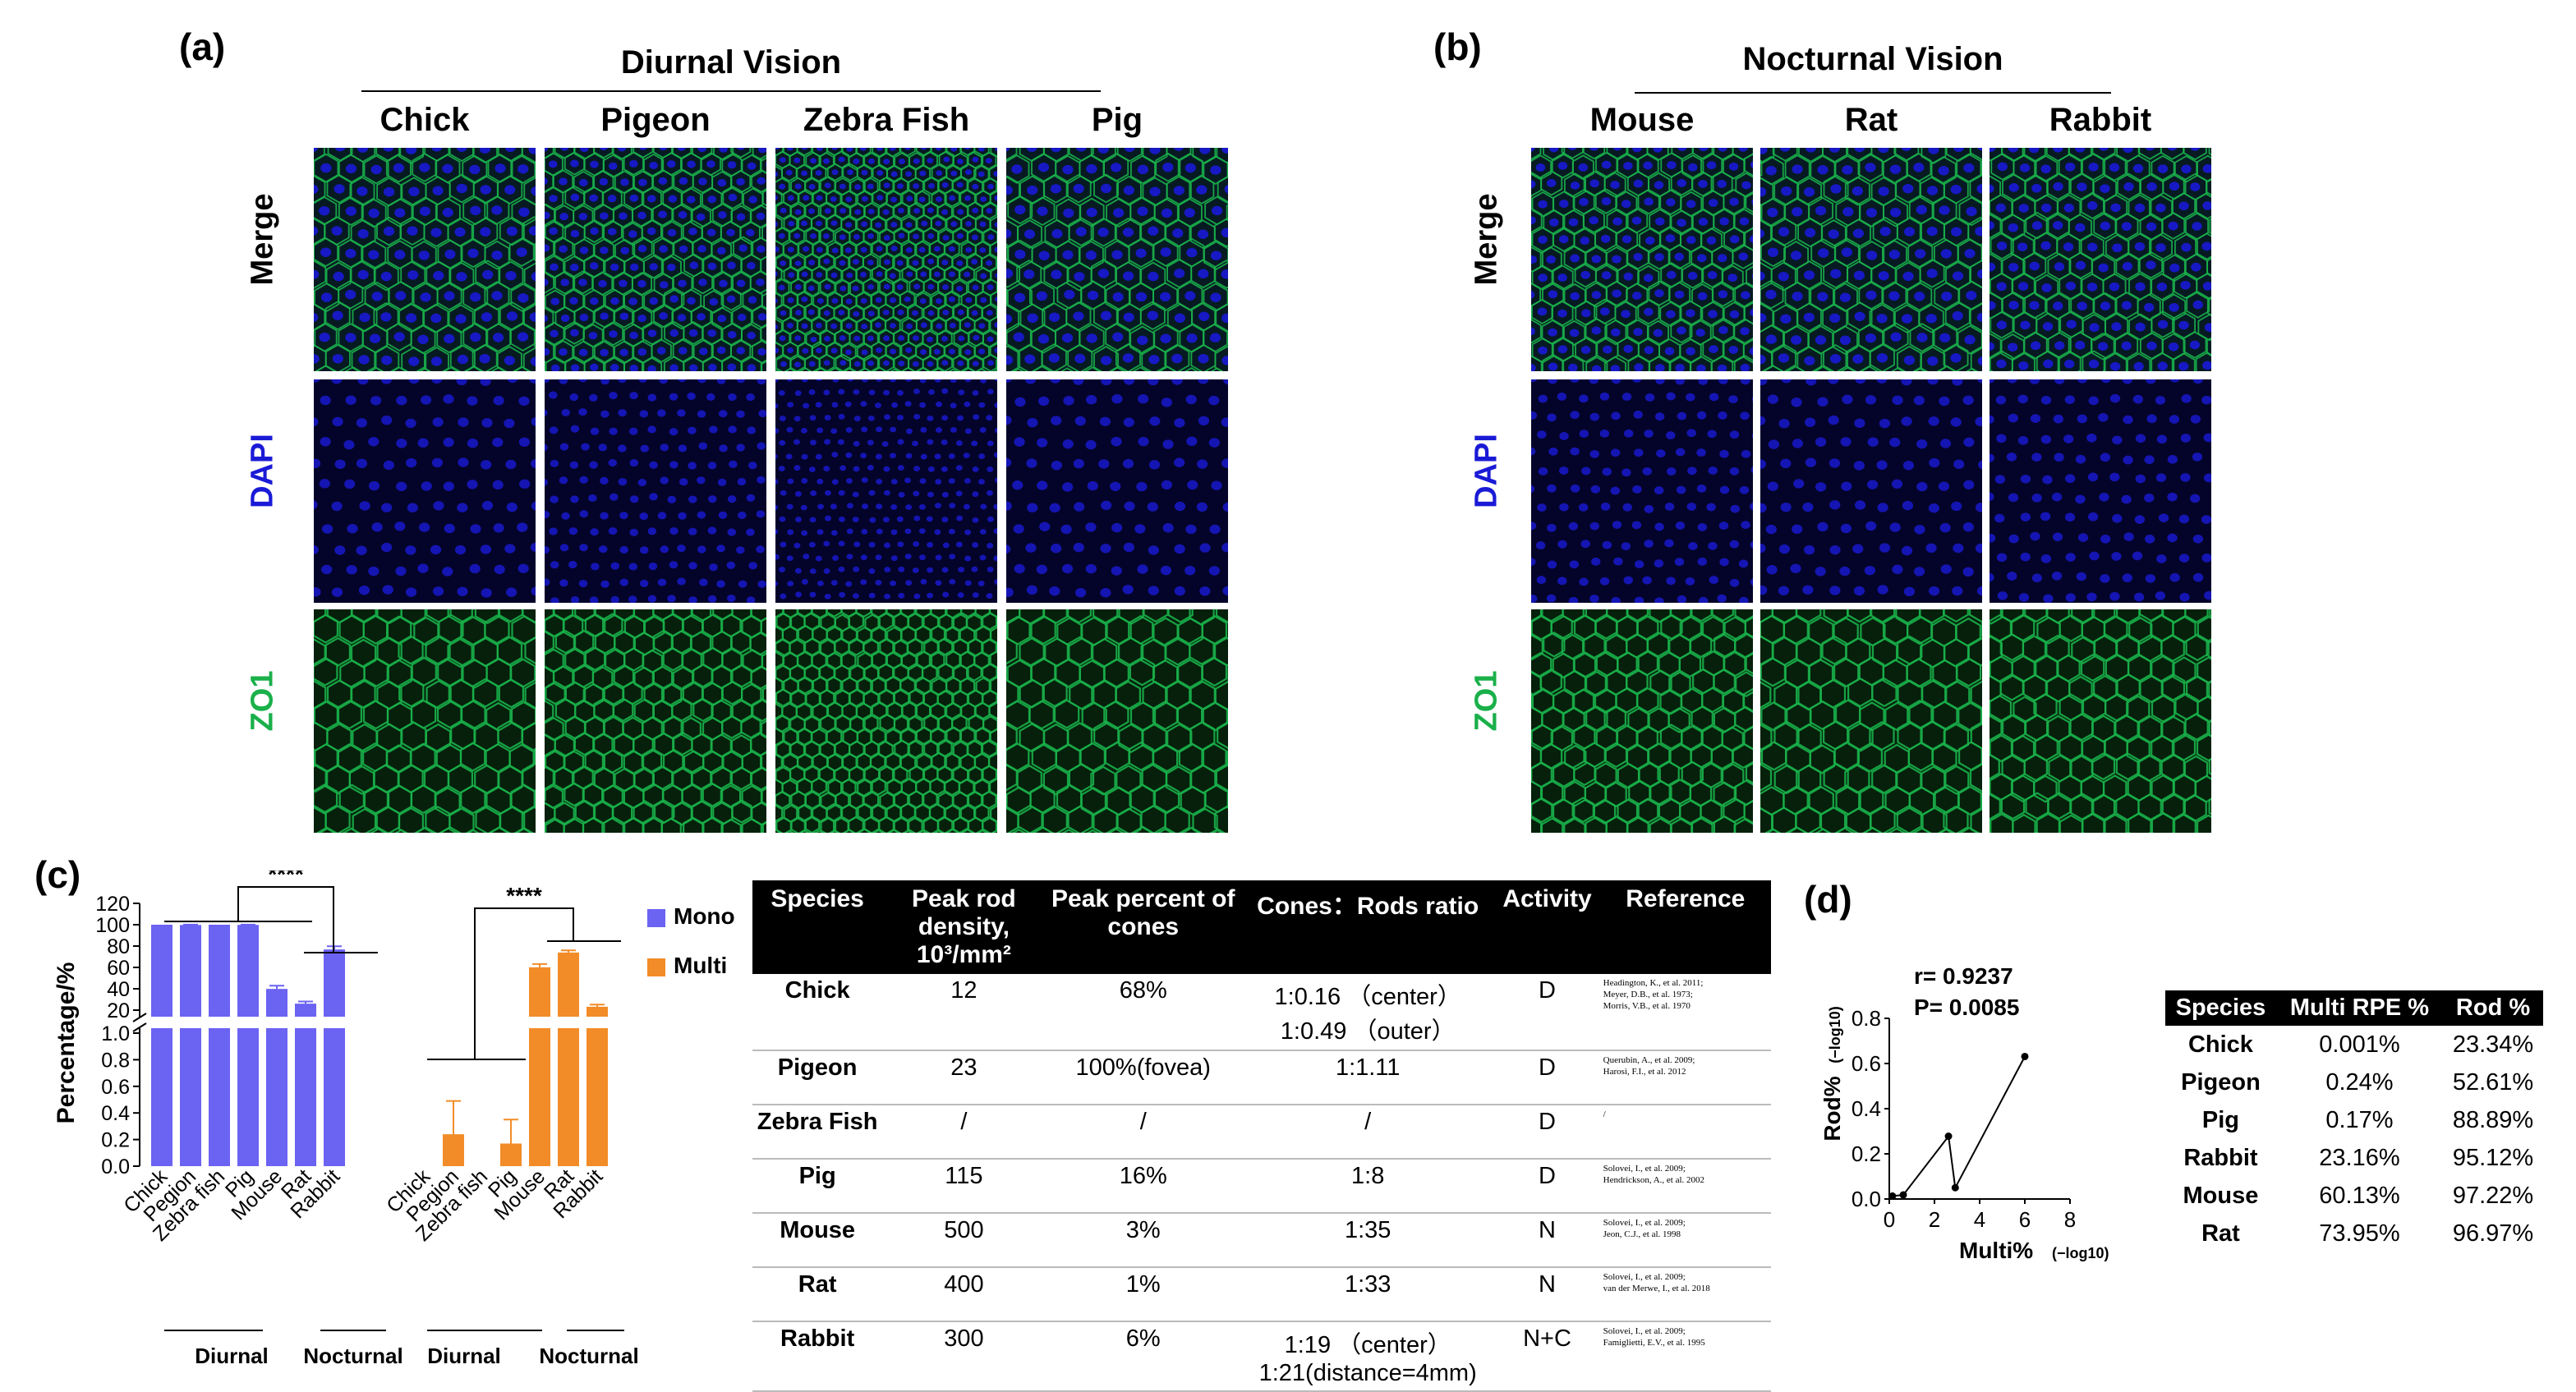  I want to click on cell-multi-rpe: 0.001%, so click(2359, 1045).